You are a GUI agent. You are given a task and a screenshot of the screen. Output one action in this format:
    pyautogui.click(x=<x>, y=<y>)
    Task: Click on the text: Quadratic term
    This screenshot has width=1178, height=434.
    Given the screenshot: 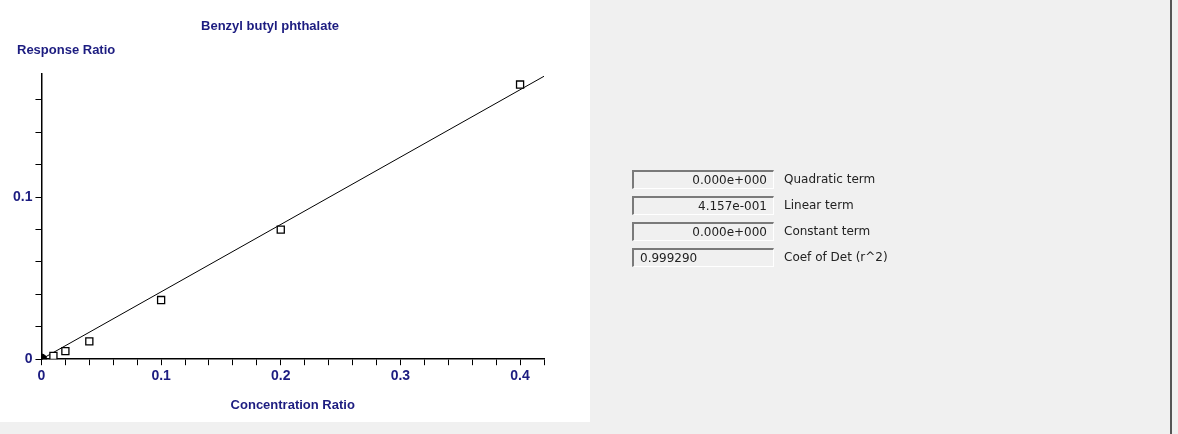 What is the action you would take?
    pyautogui.click(x=830, y=179)
    